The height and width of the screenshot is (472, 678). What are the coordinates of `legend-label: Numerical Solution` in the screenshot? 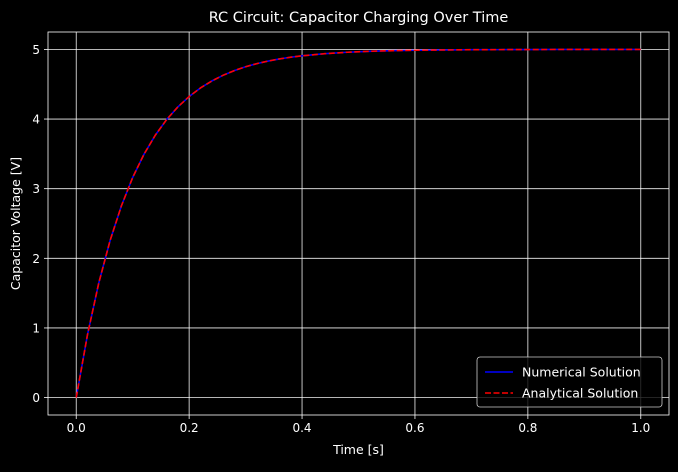 It's located at (581, 372).